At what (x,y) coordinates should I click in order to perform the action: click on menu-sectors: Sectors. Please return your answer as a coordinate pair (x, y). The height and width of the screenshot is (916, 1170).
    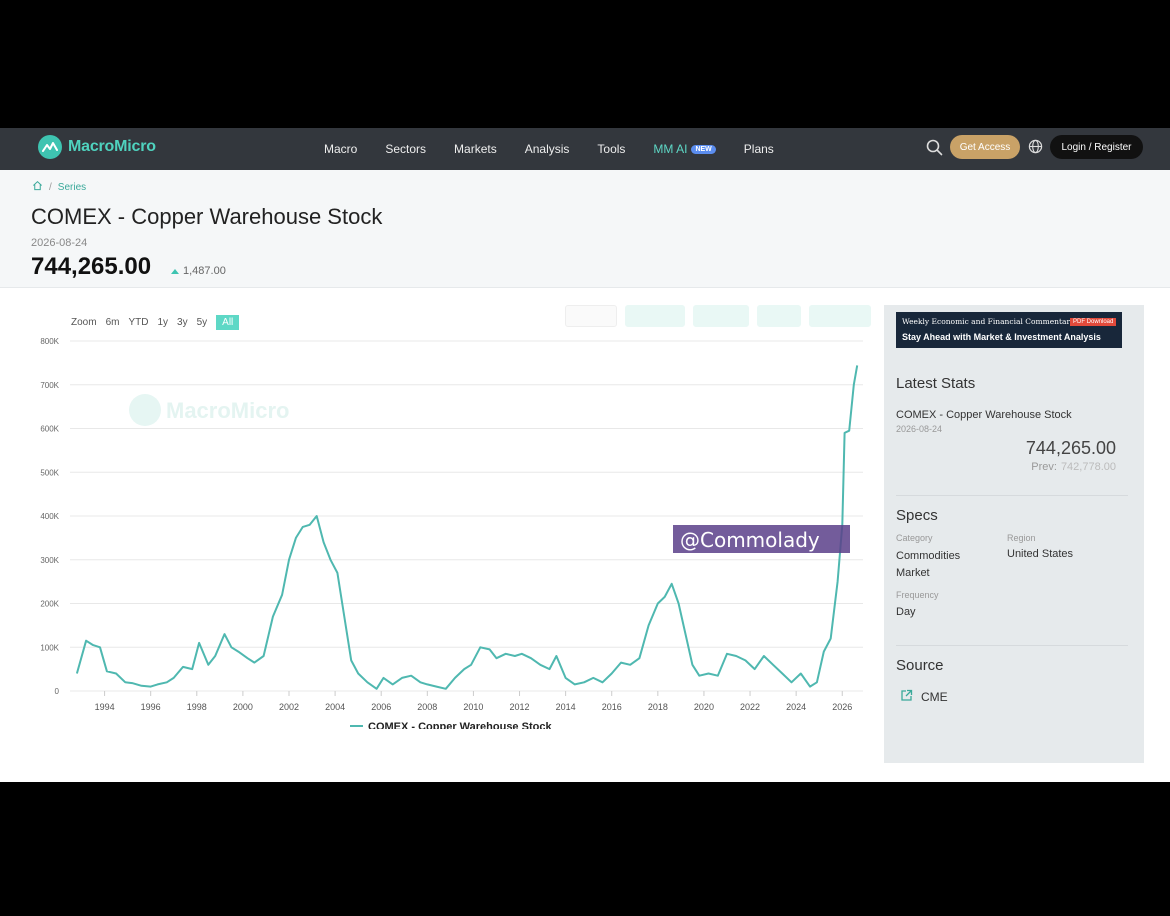
    Looking at the image, I should click on (406, 149).